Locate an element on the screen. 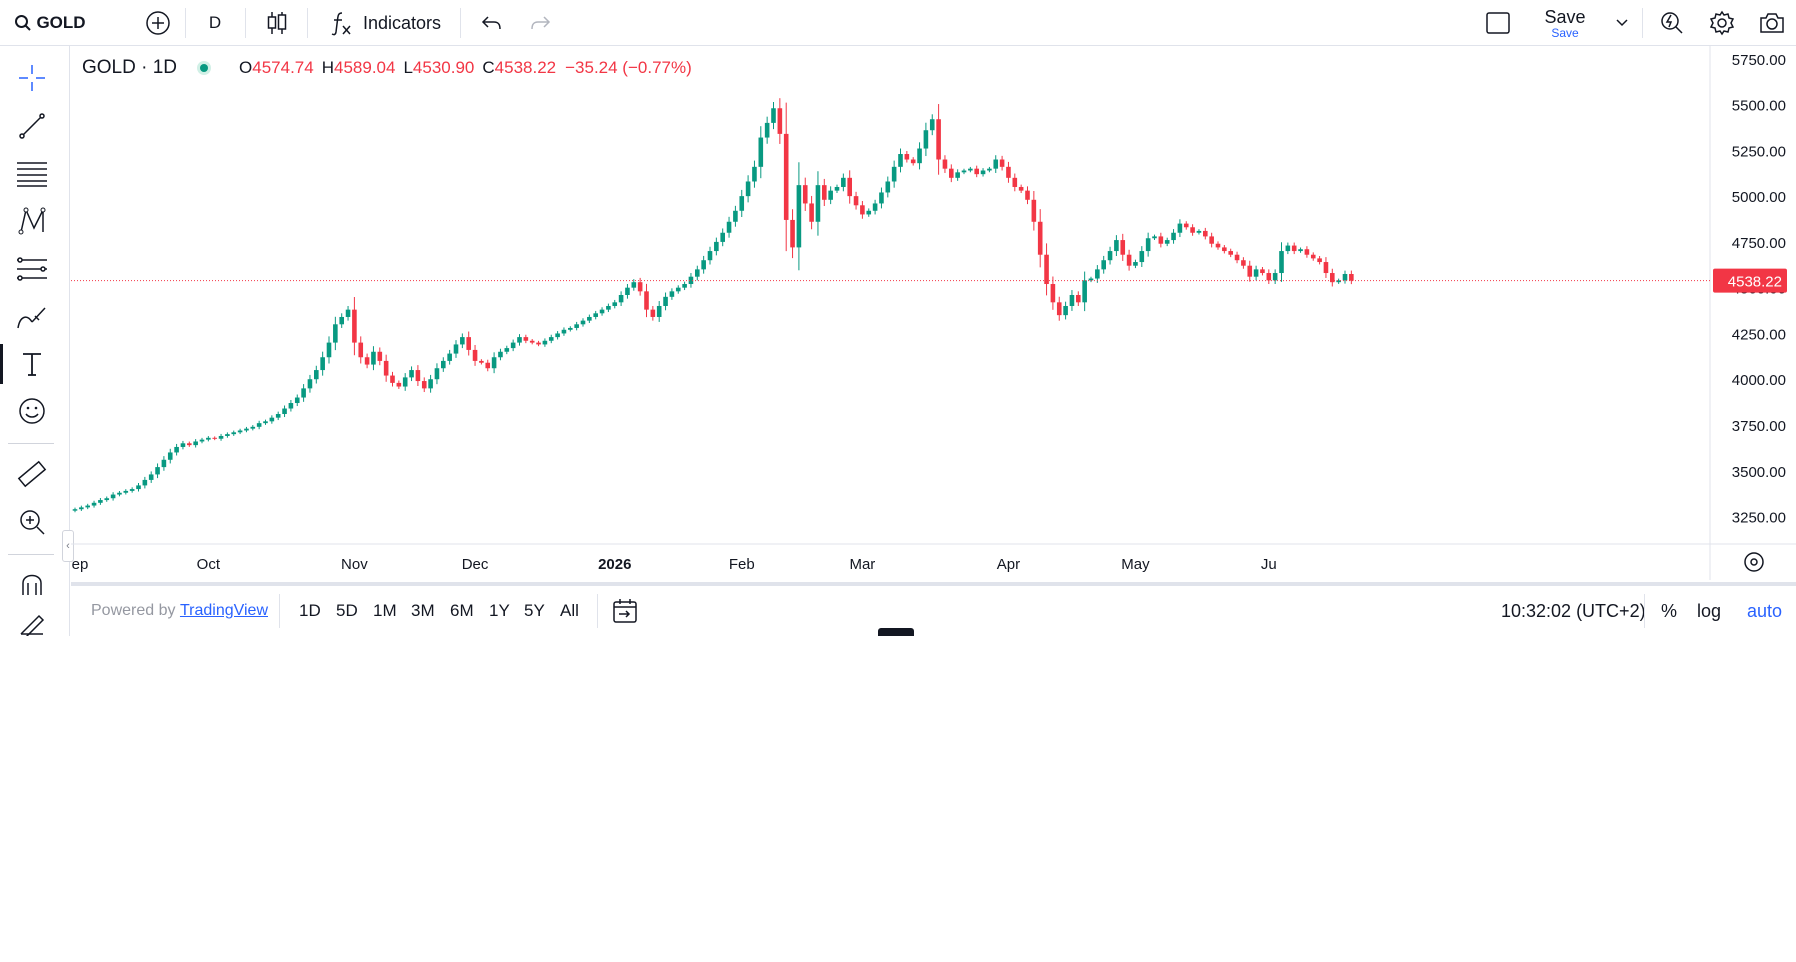 The width and height of the screenshot is (1796, 962). chart-type-button is located at coordinates (277, 23).